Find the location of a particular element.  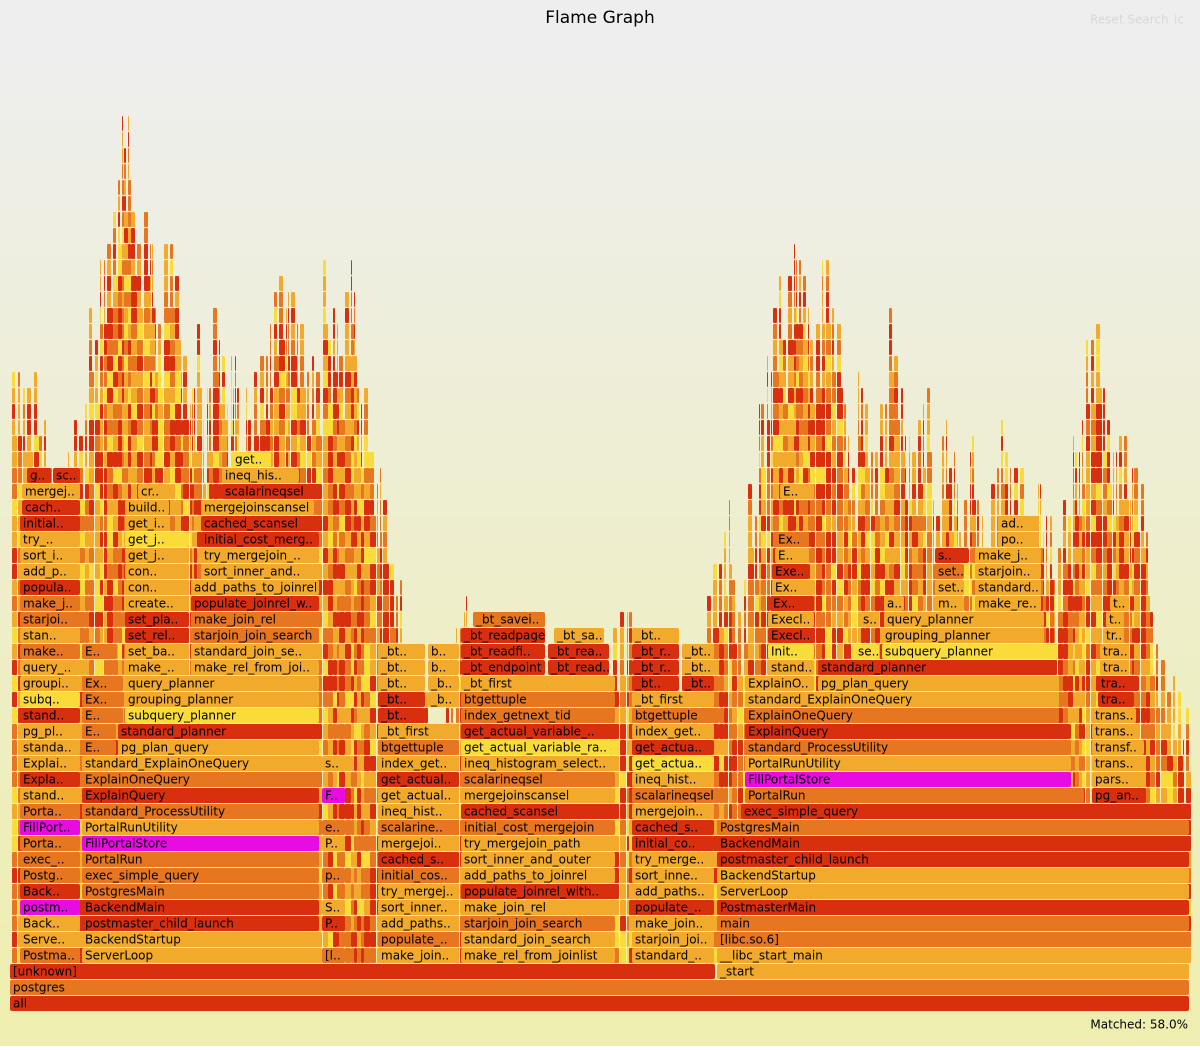

reset-search: Reset Search is located at coordinates (1129, 20).